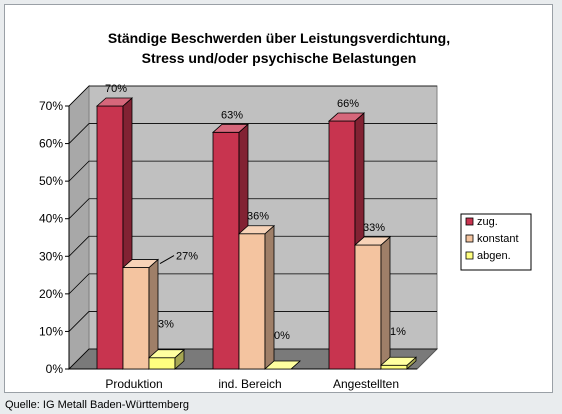  I want to click on data-label: 27%, so click(187, 257).